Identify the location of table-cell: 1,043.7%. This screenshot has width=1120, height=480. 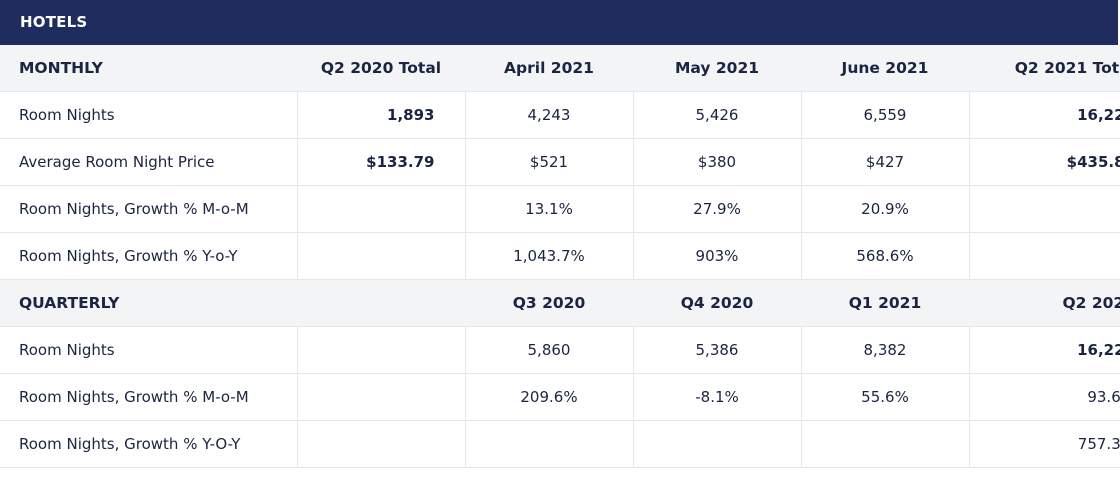
(549, 256).